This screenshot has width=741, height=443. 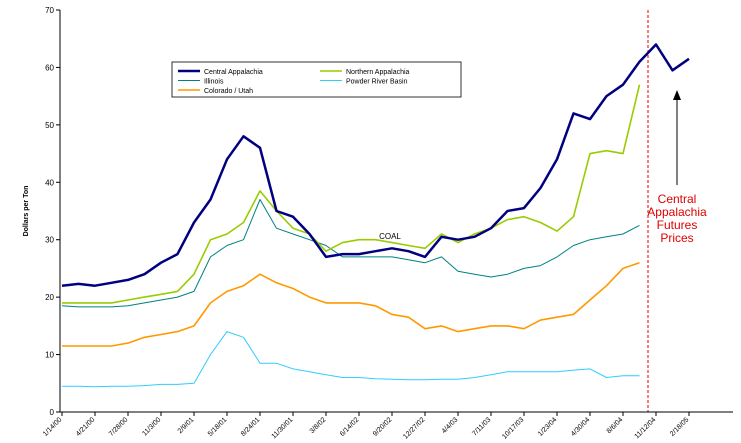 I want to click on x-tick-label: 8/6/04, so click(x=615, y=425).